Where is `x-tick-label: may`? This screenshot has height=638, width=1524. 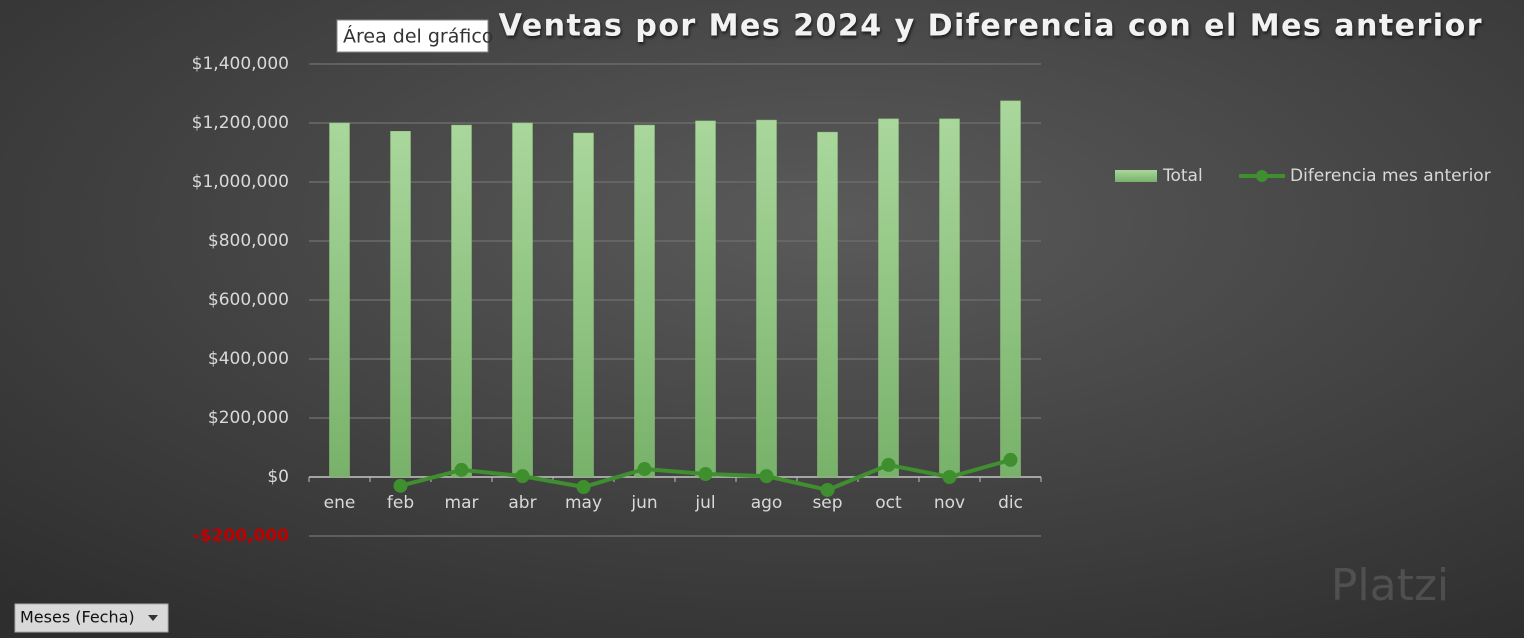
x-tick-label: may is located at coordinates (583, 503).